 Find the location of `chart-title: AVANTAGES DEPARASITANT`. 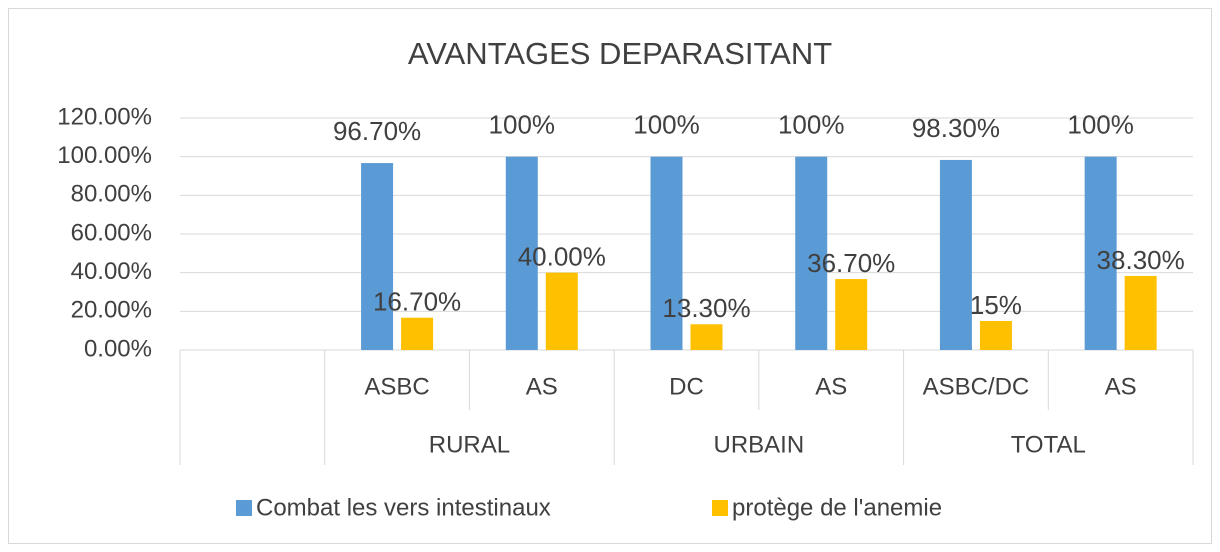

chart-title: AVANTAGES DEPARASITANT is located at coordinates (620, 53).